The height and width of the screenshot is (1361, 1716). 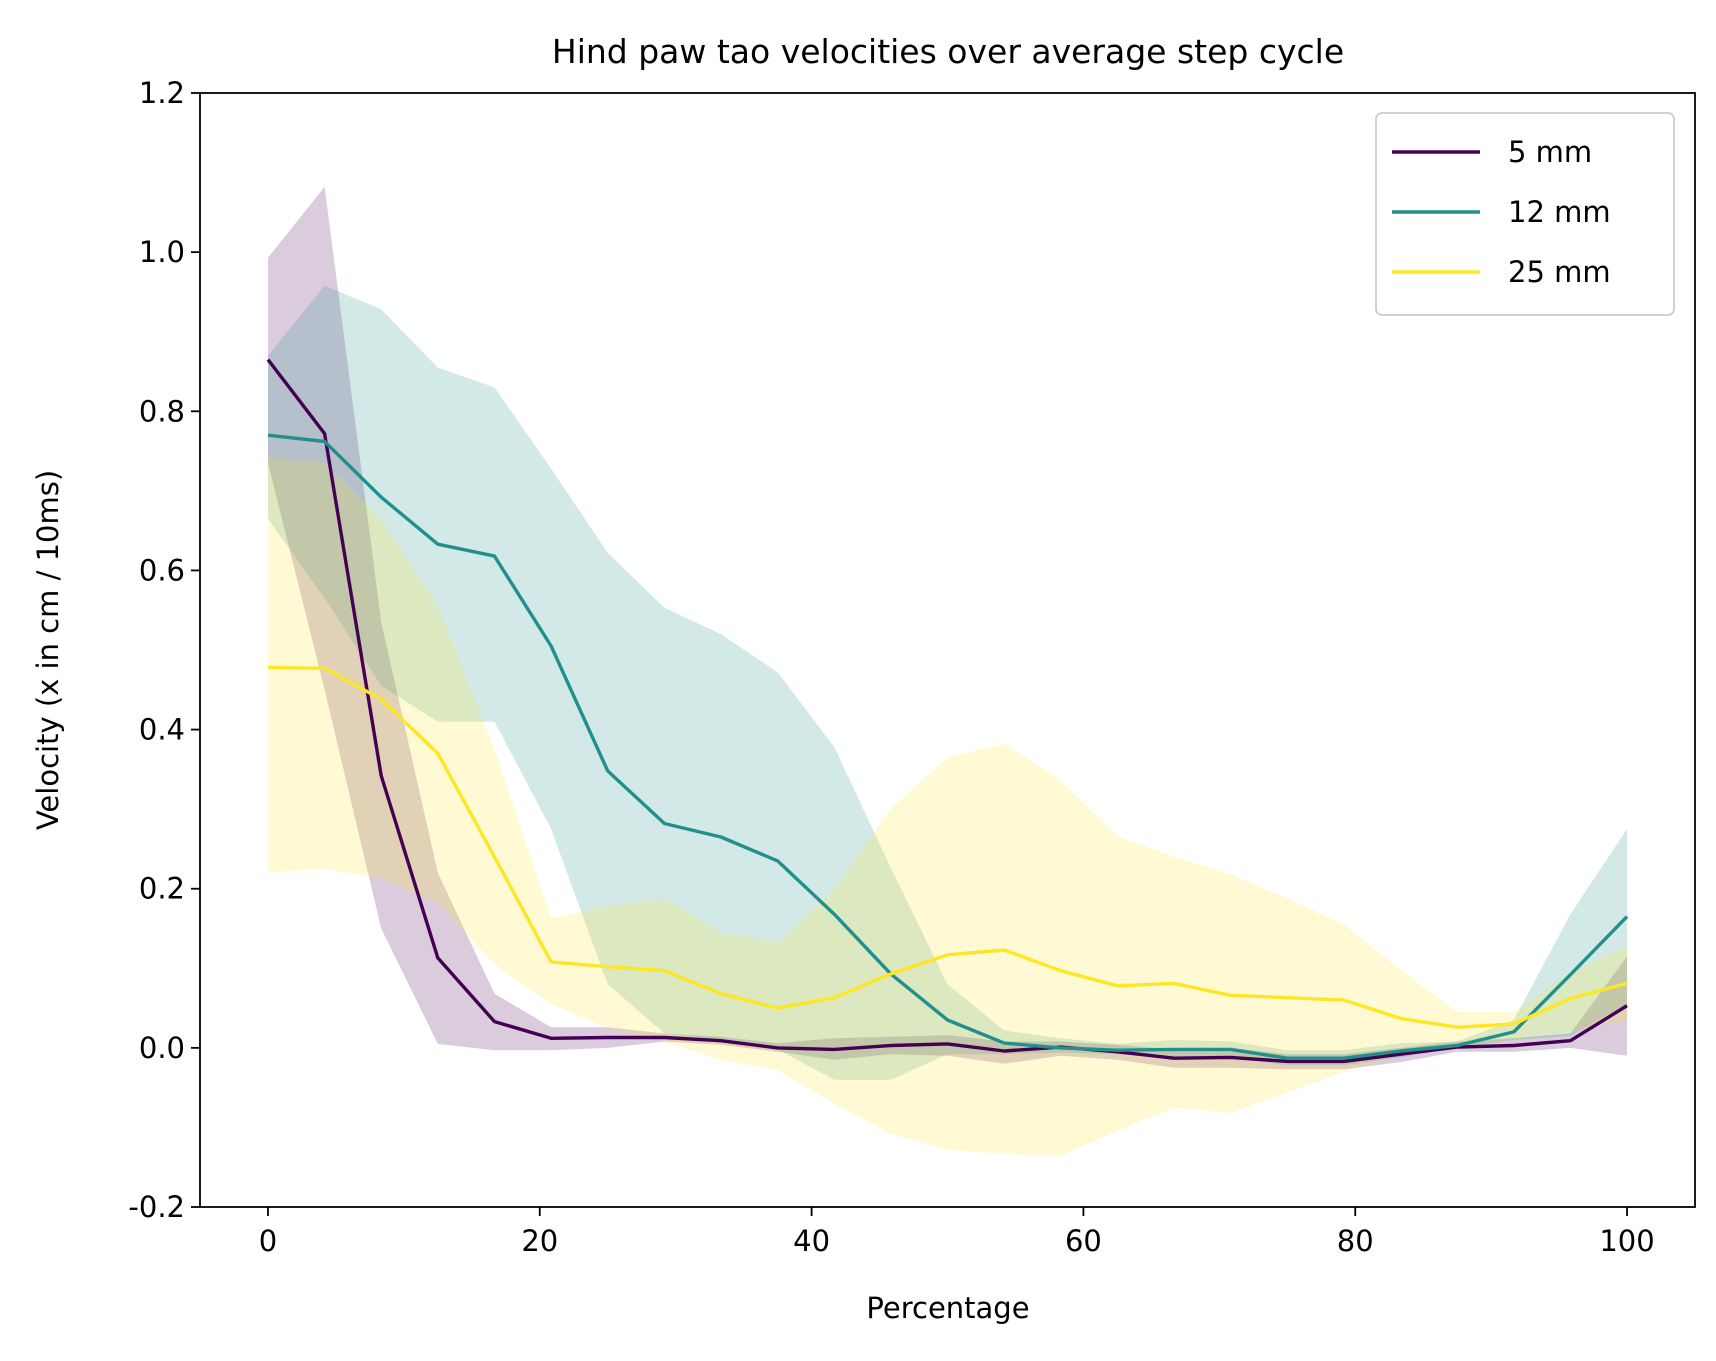 I want to click on y-tick-label: 1.2, so click(x=162, y=93).